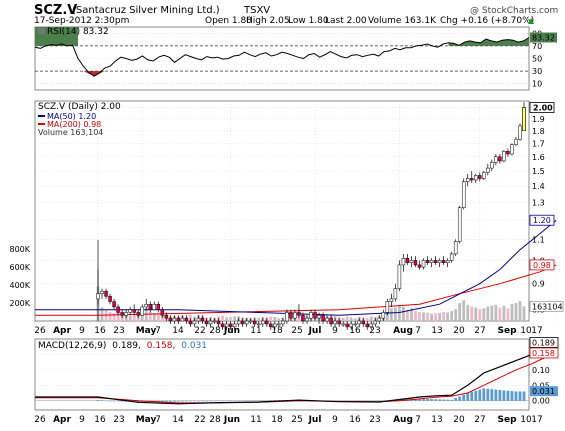 This screenshot has width=565, height=431. Describe the element at coordinates (514, 11) in the screenshot. I see `watermark: @ StockCharts.com` at that location.